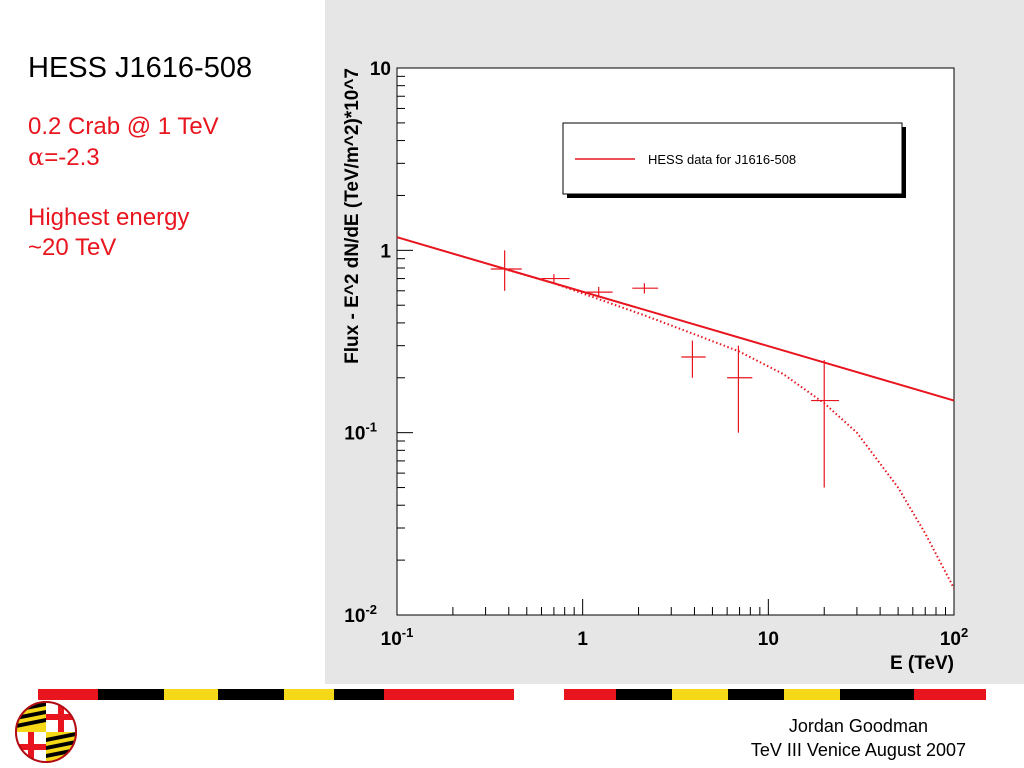 This screenshot has width=1024, height=768. I want to click on y-tick-label: 10⁻², so click(360, 614).